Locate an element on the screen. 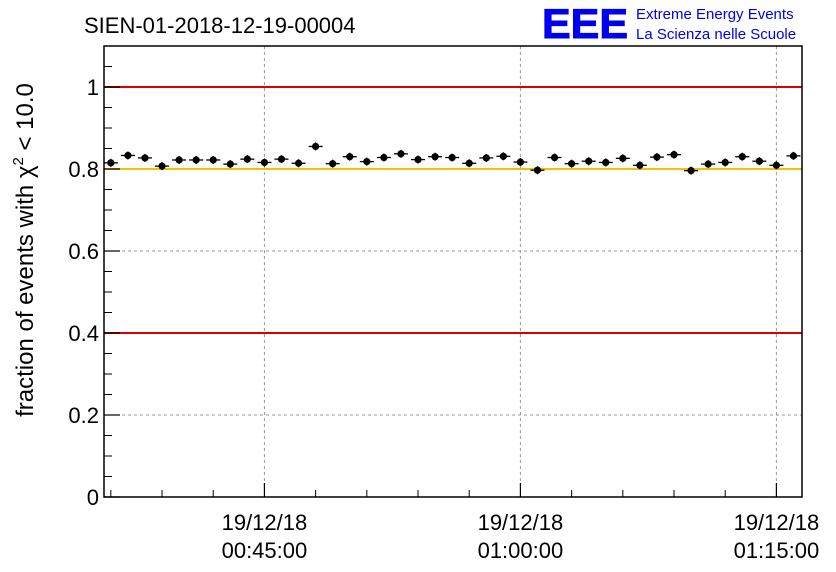 The width and height of the screenshot is (836, 572). data-points is located at coordinates (452, 158).